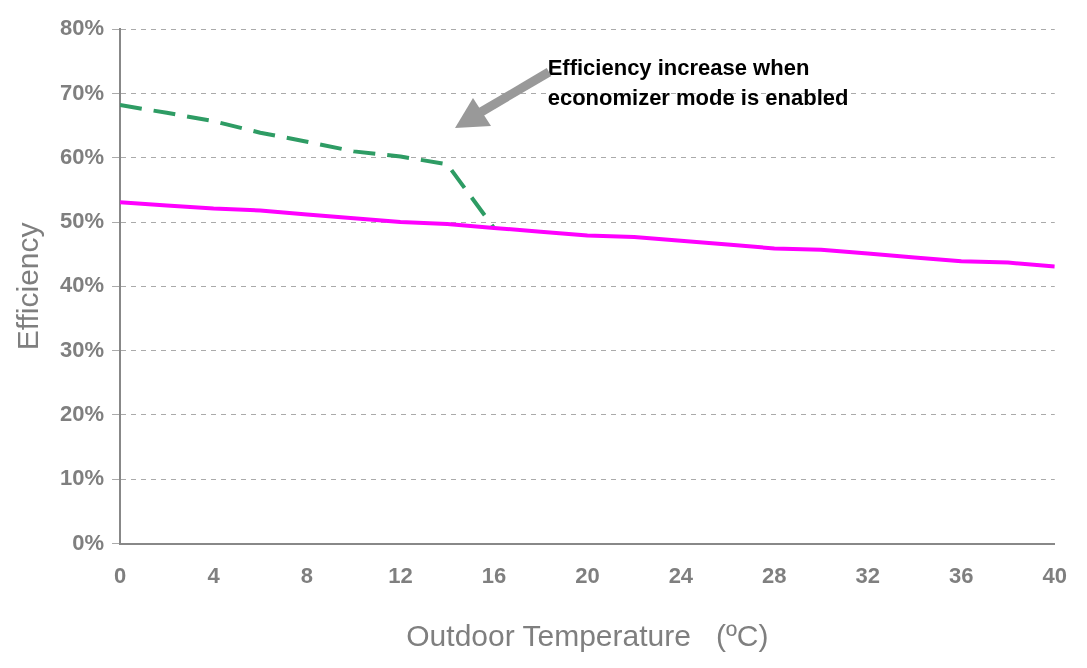 The height and width of the screenshot is (668, 1087). What do you see at coordinates (587, 636) in the screenshot?
I see `x-axis-title: Outdoor Temperature (ºC)` at bounding box center [587, 636].